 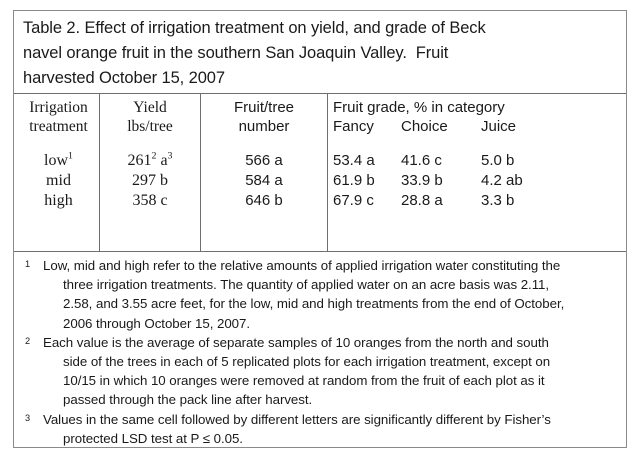 What do you see at coordinates (28, 417) in the screenshot?
I see `footnote-3-marker: 3` at bounding box center [28, 417].